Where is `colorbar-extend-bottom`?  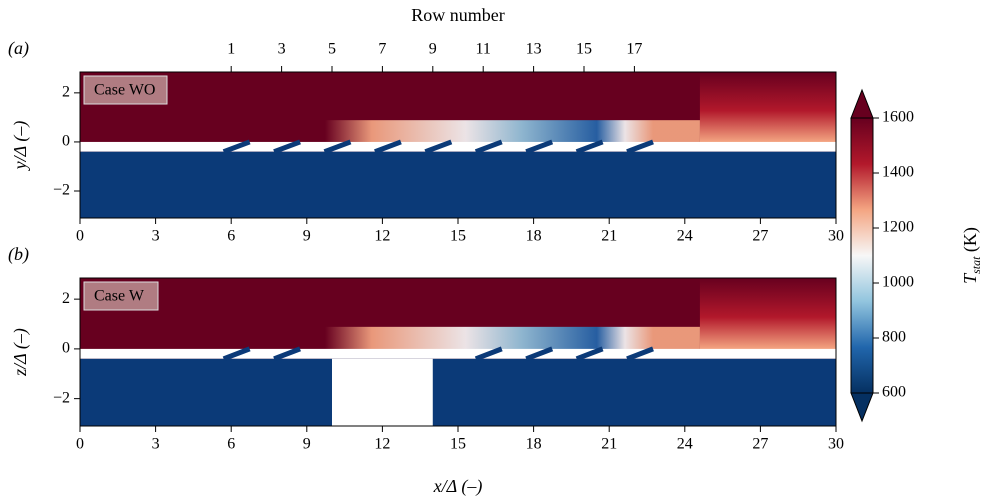
colorbar-extend-bottom is located at coordinates (862, 407).